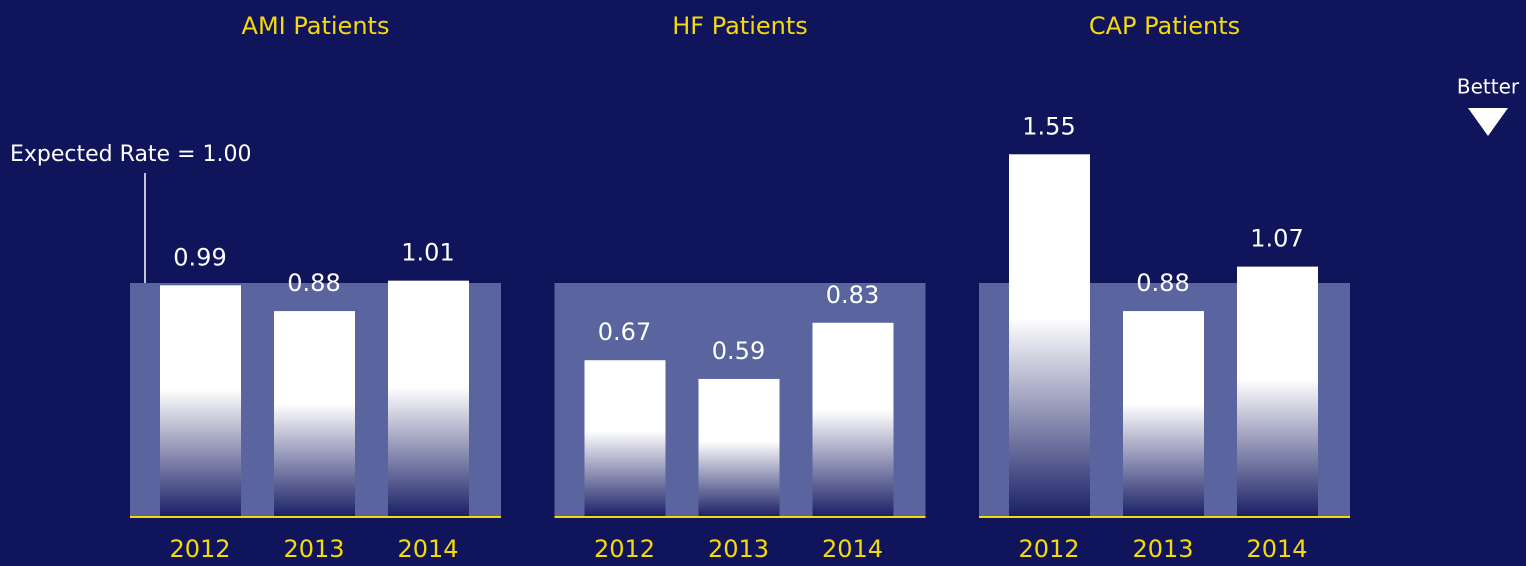 This screenshot has height=566, width=1526. Describe the element at coordinates (1488, 122) in the screenshot. I see `better-arrow` at that location.